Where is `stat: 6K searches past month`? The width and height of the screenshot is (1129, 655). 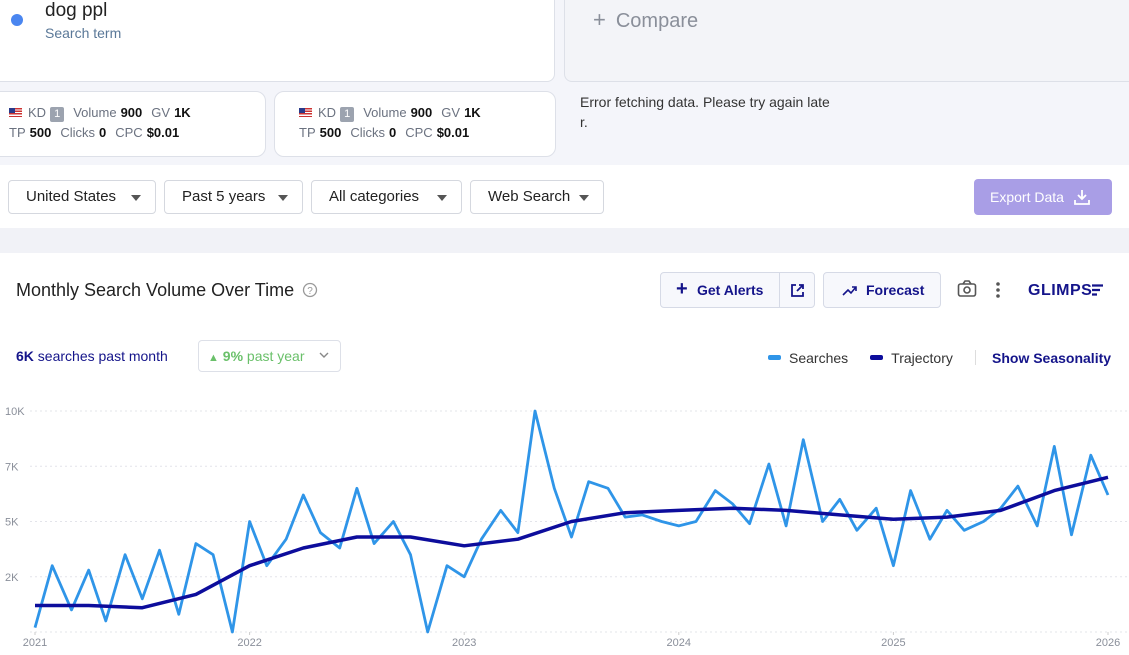 stat: 6K searches past month is located at coordinates (92, 356).